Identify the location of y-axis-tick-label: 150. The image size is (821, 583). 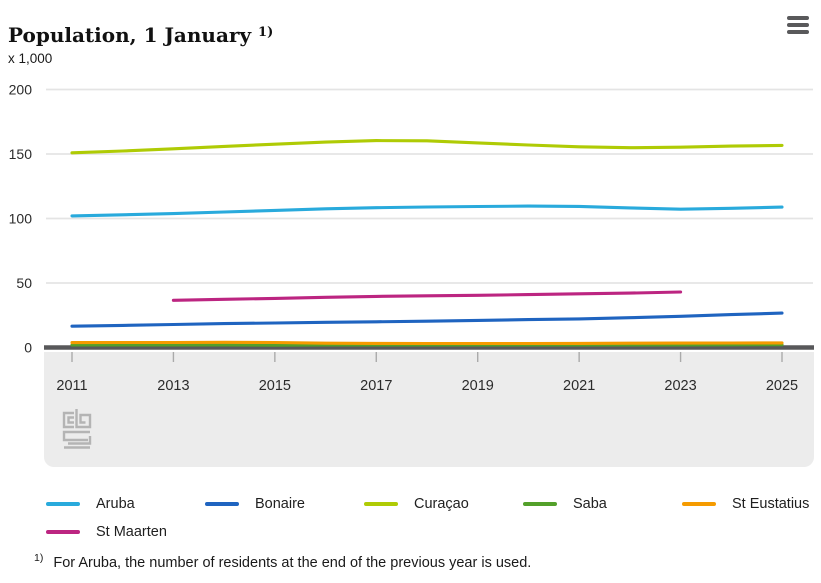
(21, 154).